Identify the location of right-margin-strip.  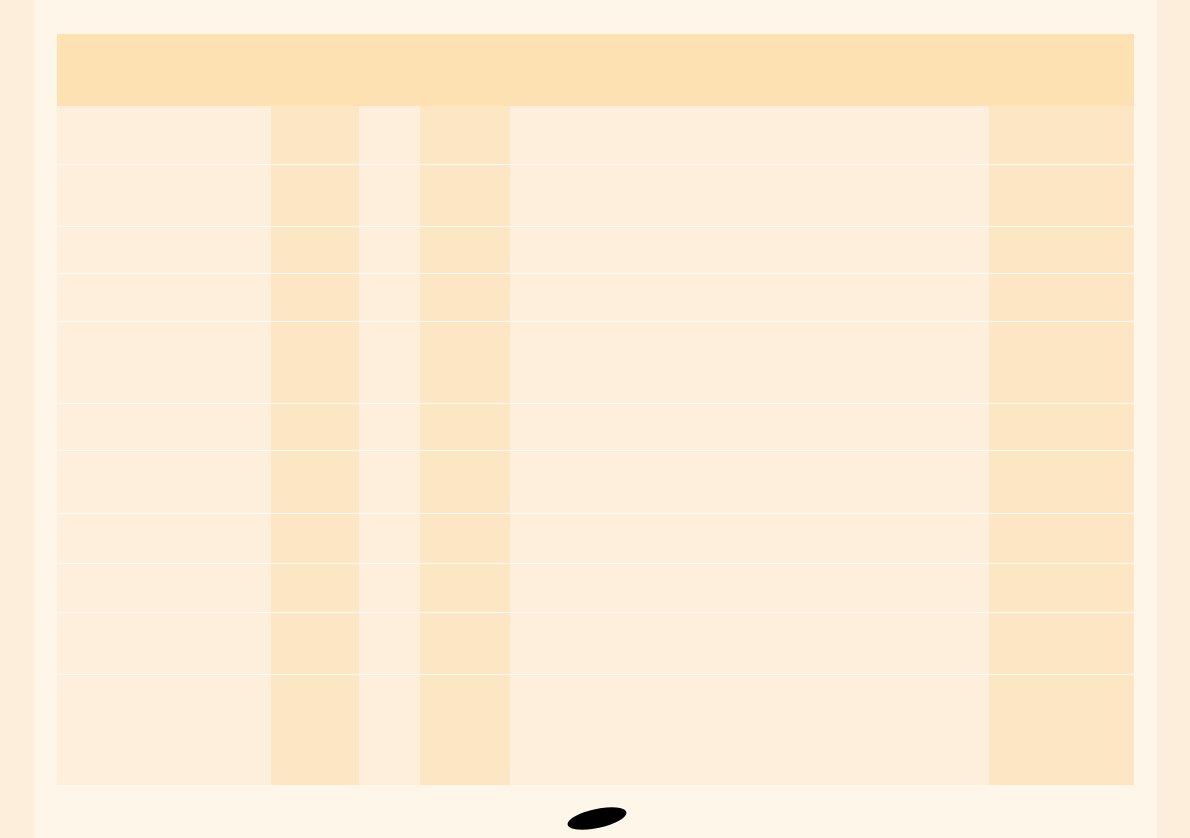
(1173, 419).